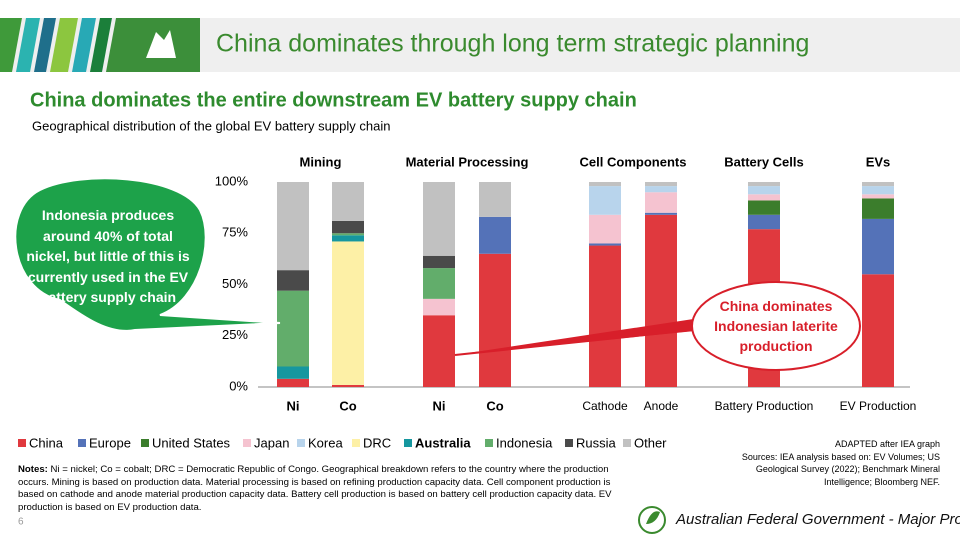 The image size is (960, 540). Describe the element at coordinates (235, 283) in the screenshot. I see `y-tick-label: 50%` at that location.